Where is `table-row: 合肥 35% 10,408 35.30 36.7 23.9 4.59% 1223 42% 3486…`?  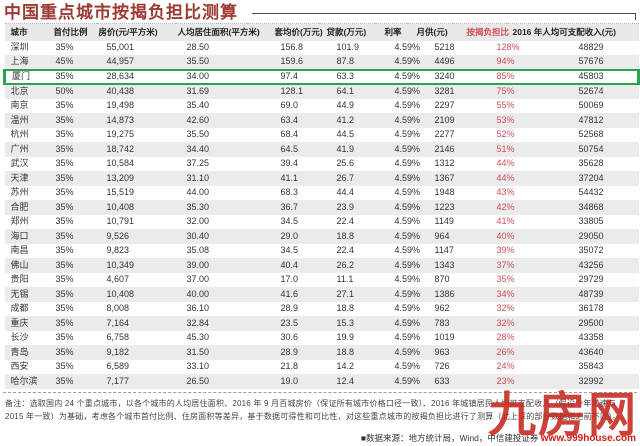 table-row: 合肥 35% 10,408 35.30 36.7 23.9 4.59% 1223 42% 3486… is located at coordinates (321, 207).